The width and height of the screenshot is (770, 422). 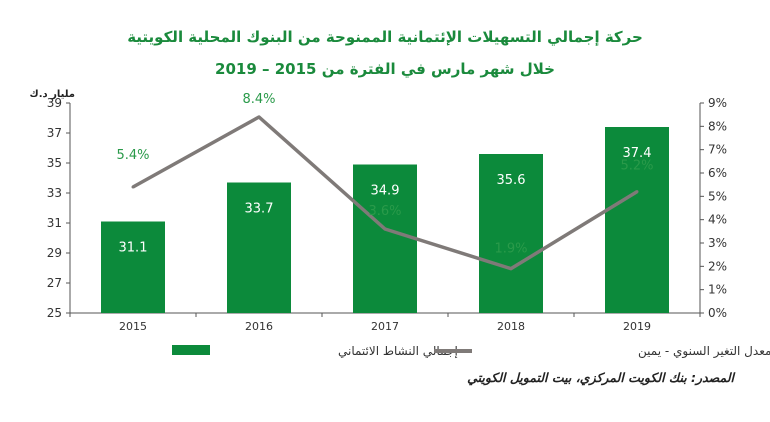 I want to click on bar-data-label: 37.4, so click(x=637, y=153).